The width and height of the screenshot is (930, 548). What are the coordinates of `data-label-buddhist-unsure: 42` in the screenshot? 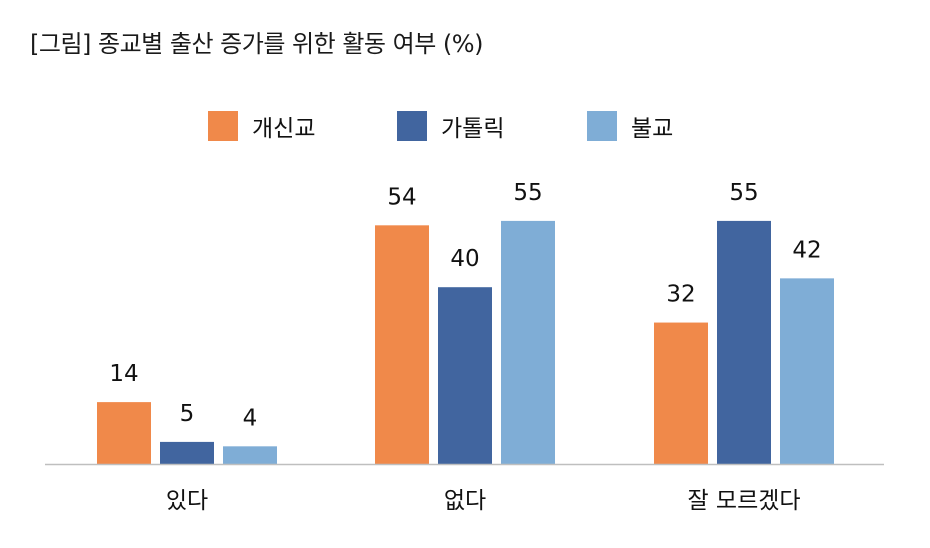 It's located at (806, 250).